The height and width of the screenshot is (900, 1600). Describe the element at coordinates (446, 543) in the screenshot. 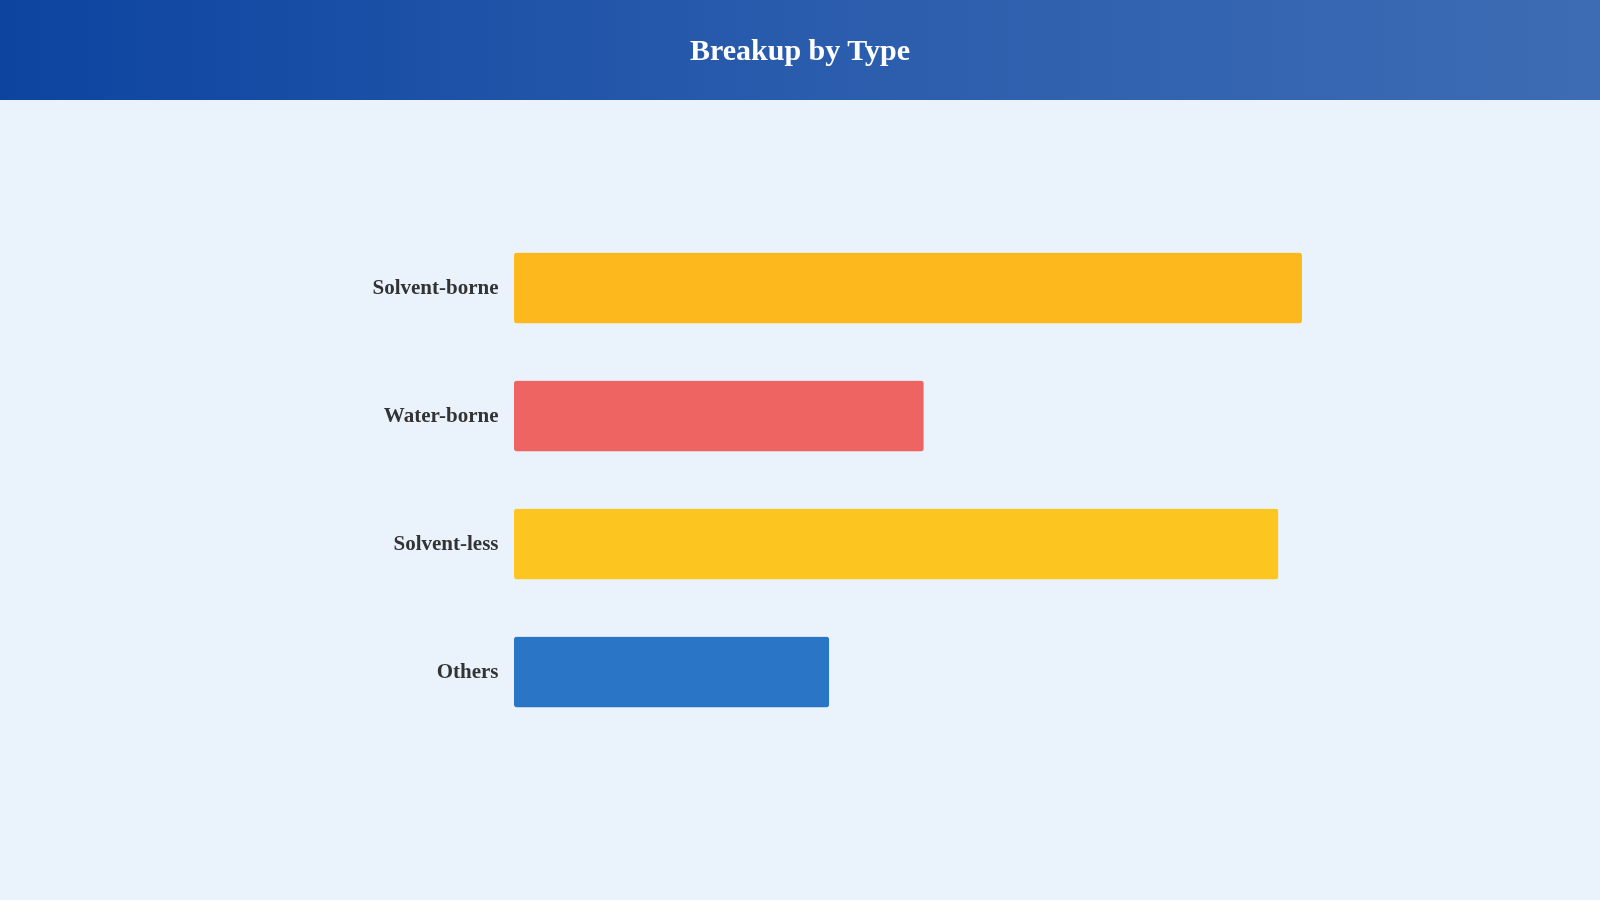

I see `y-tick-label: Solvent-less` at that location.